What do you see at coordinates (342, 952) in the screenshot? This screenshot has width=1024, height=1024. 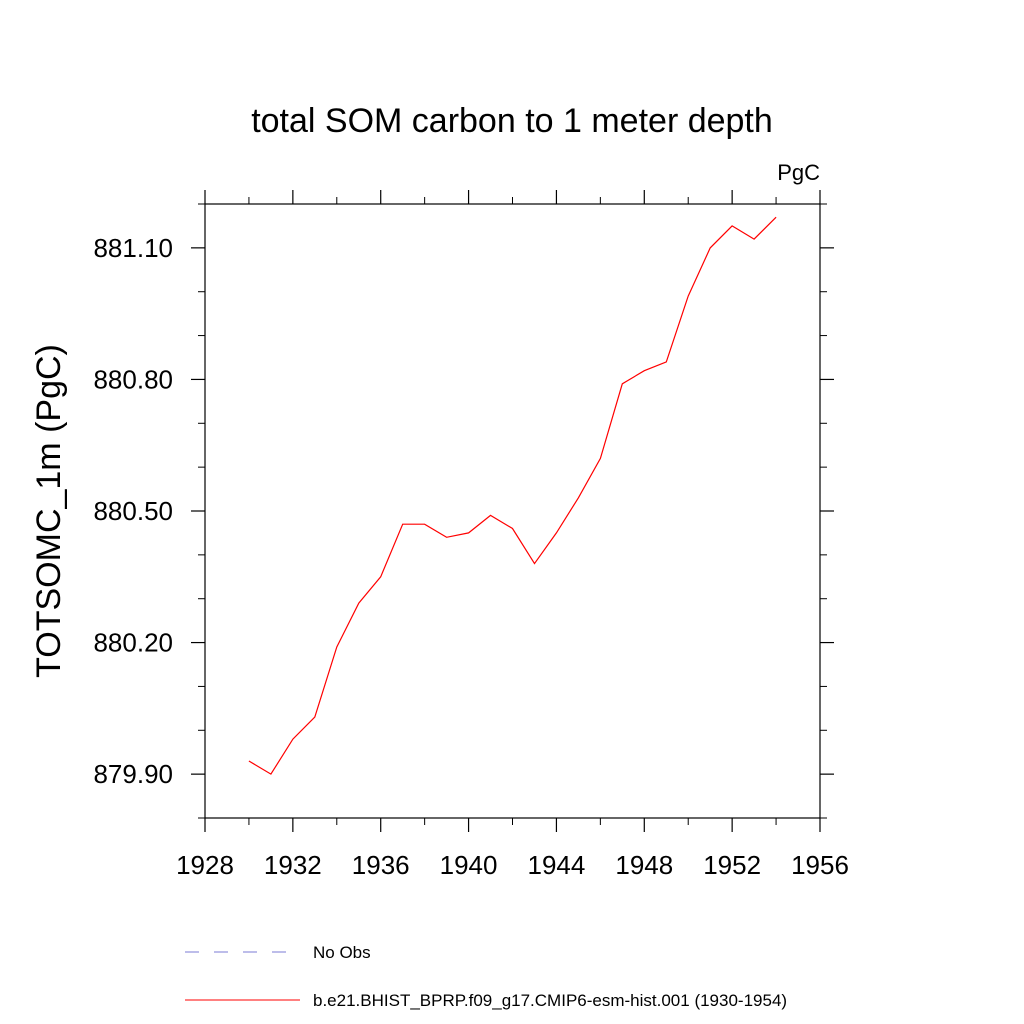 I see `legend-label: No Obs` at bounding box center [342, 952].